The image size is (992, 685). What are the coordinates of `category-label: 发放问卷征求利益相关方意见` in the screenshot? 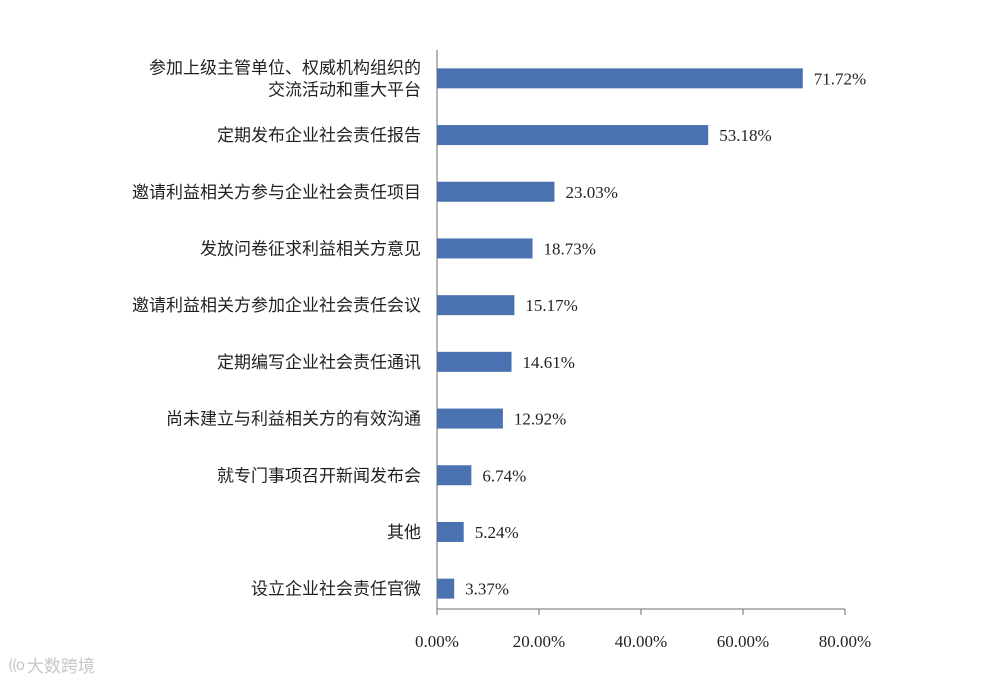 It's located at (310, 249).